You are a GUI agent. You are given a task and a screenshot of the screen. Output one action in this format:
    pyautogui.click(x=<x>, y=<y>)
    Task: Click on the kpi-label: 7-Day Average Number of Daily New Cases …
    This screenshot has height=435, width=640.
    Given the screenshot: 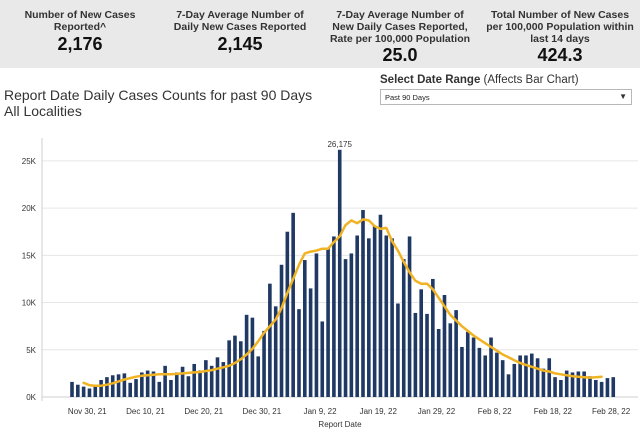 What is the action you would take?
    pyautogui.click(x=240, y=21)
    